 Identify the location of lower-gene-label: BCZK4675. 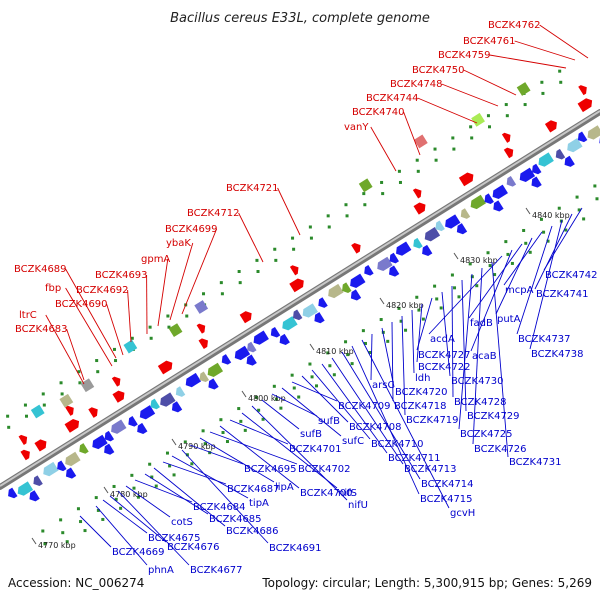
(174, 538).